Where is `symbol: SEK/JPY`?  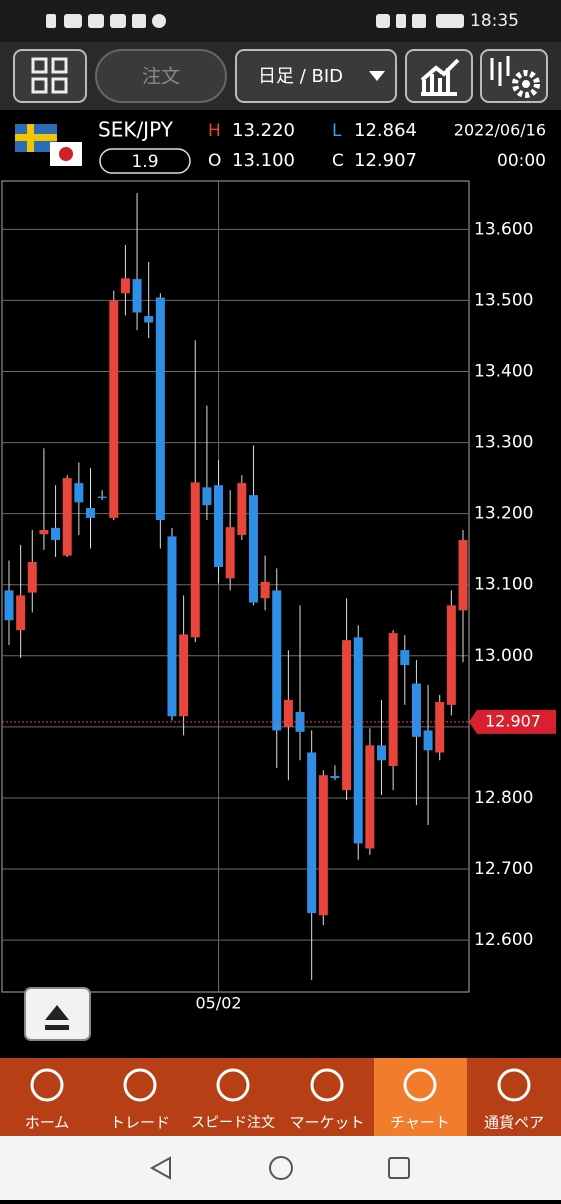 symbol: SEK/JPY is located at coordinates (136, 130).